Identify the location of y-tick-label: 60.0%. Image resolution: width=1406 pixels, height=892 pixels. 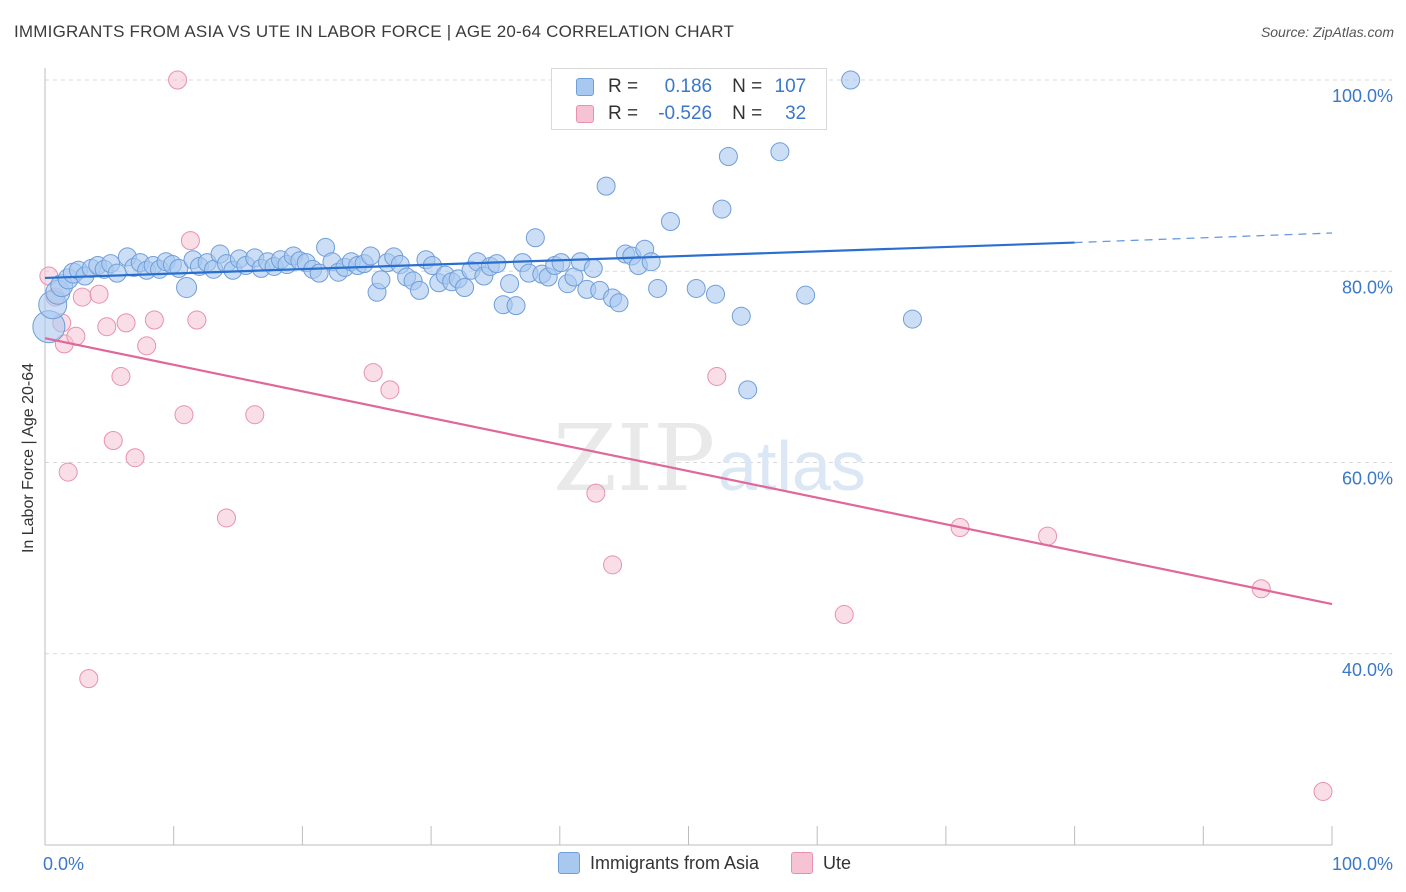
(1367, 479).